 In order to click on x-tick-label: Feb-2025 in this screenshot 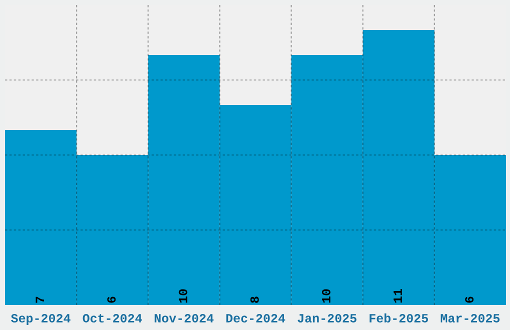, I will do `click(399, 318)`.